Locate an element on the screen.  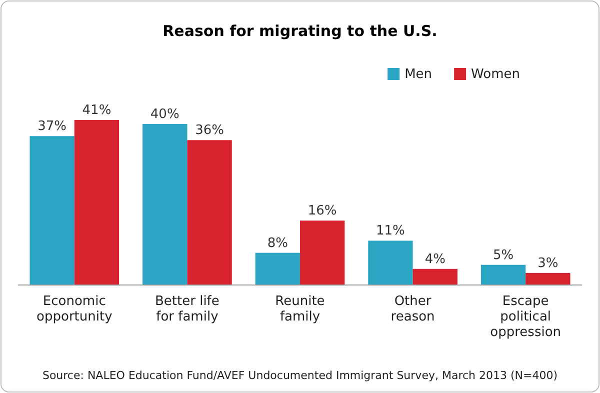
legend-label: Men is located at coordinates (418, 74).